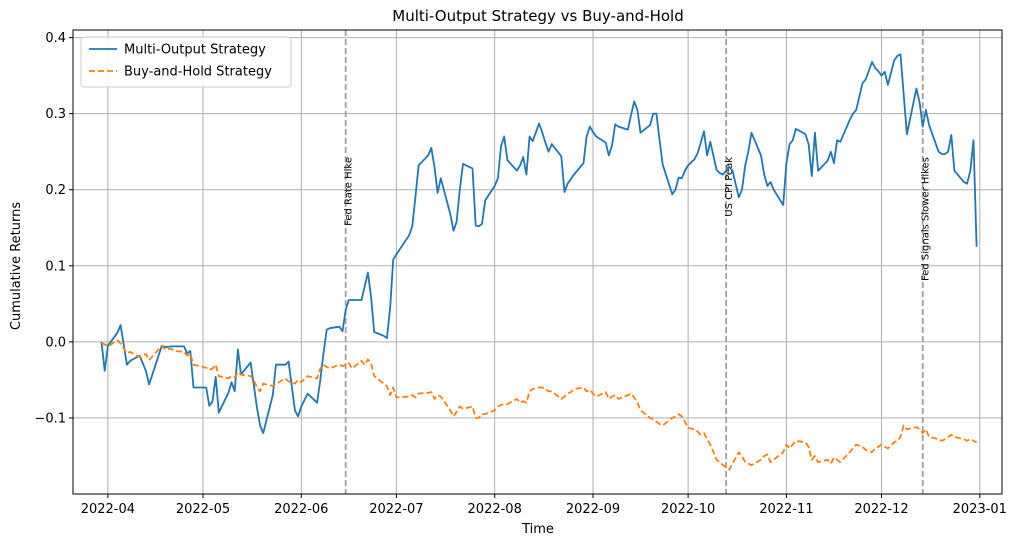 The height and width of the screenshot is (545, 1013). What do you see at coordinates (50, 418) in the screenshot?
I see `y-tick-label: −0.1` at bounding box center [50, 418].